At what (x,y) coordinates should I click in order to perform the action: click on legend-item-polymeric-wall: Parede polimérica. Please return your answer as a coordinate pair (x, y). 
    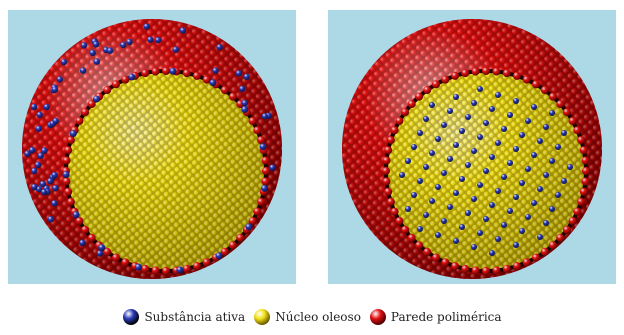
    Looking at the image, I should click on (435, 317).